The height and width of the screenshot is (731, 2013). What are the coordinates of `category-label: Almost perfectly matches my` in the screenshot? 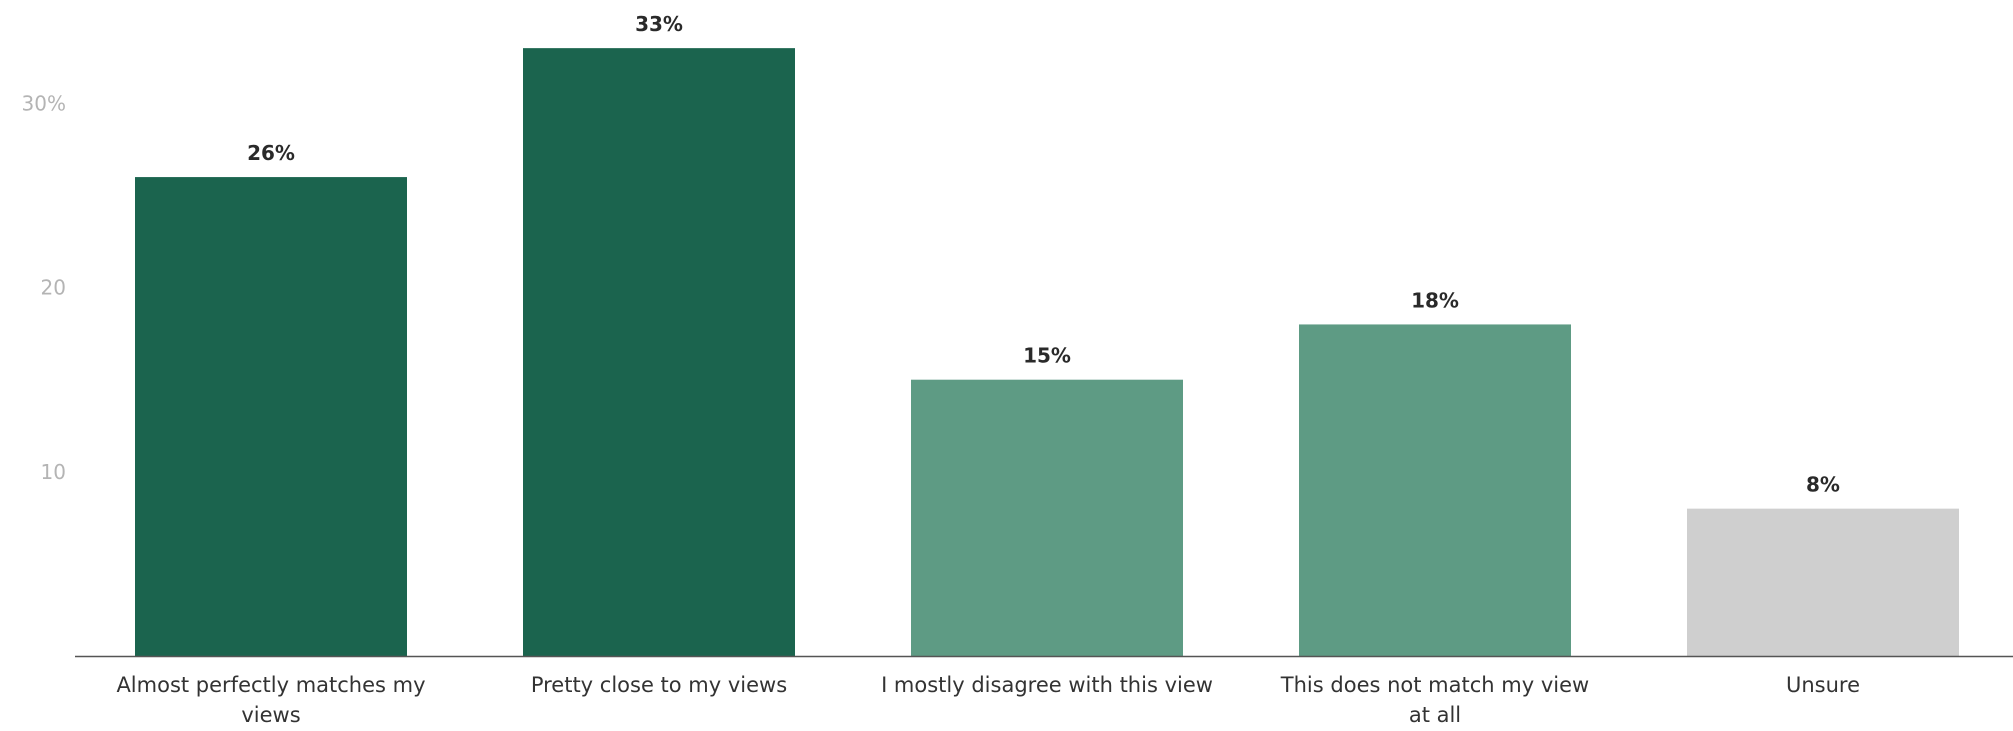 It's located at (270, 685).